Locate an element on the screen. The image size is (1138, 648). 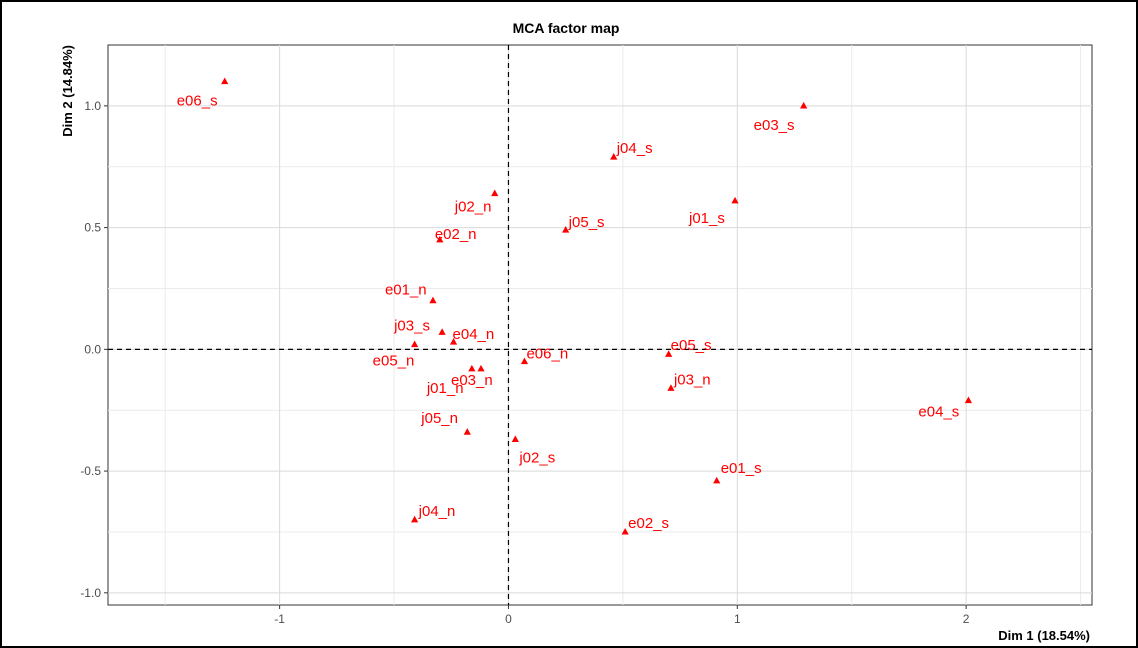
x-axis-title: Dim 1 (18.54%) is located at coordinates (1044, 635).